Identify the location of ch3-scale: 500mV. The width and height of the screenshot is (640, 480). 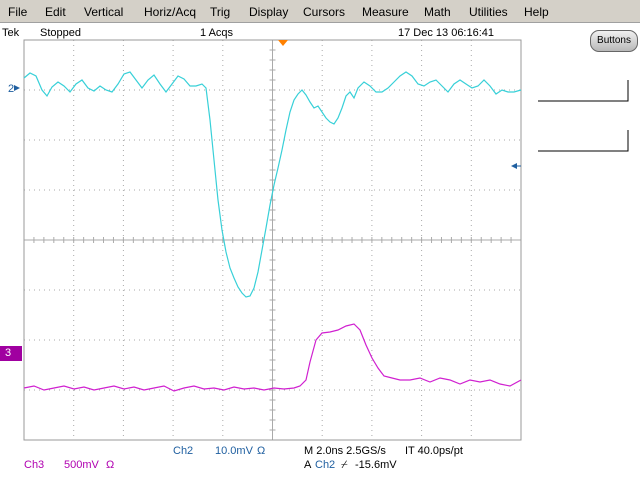
(81, 465).